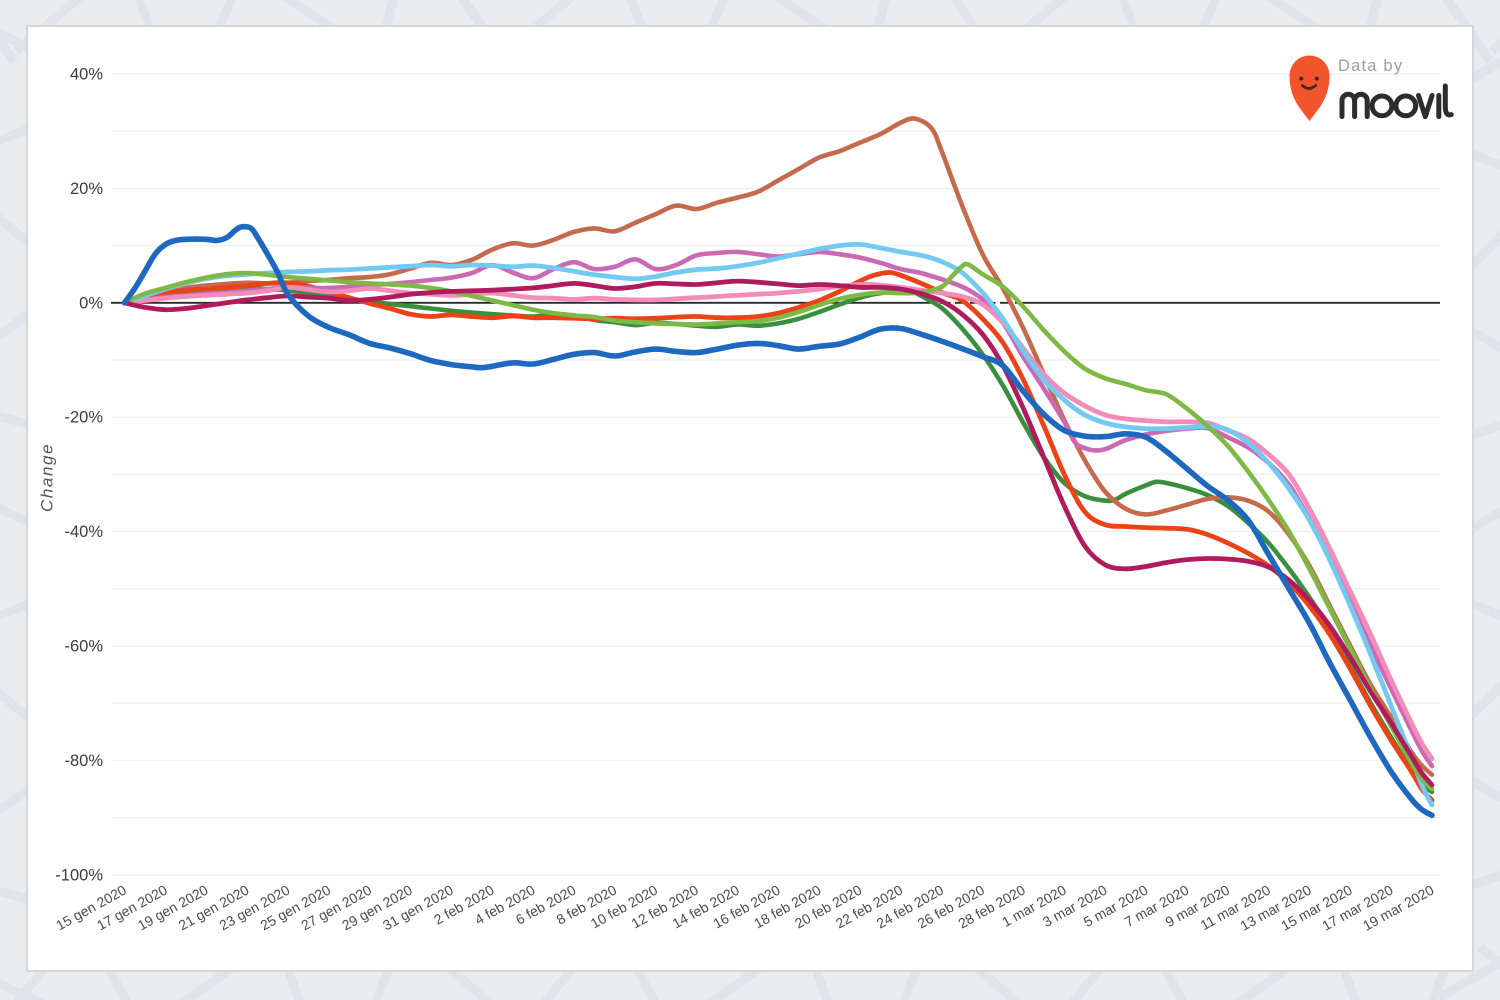 Image resolution: width=1500 pixels, height=1000 pixels. Describe the element at coordinates (1370, 66) in the screenshot. I see `svg-text: Data by` at that location.